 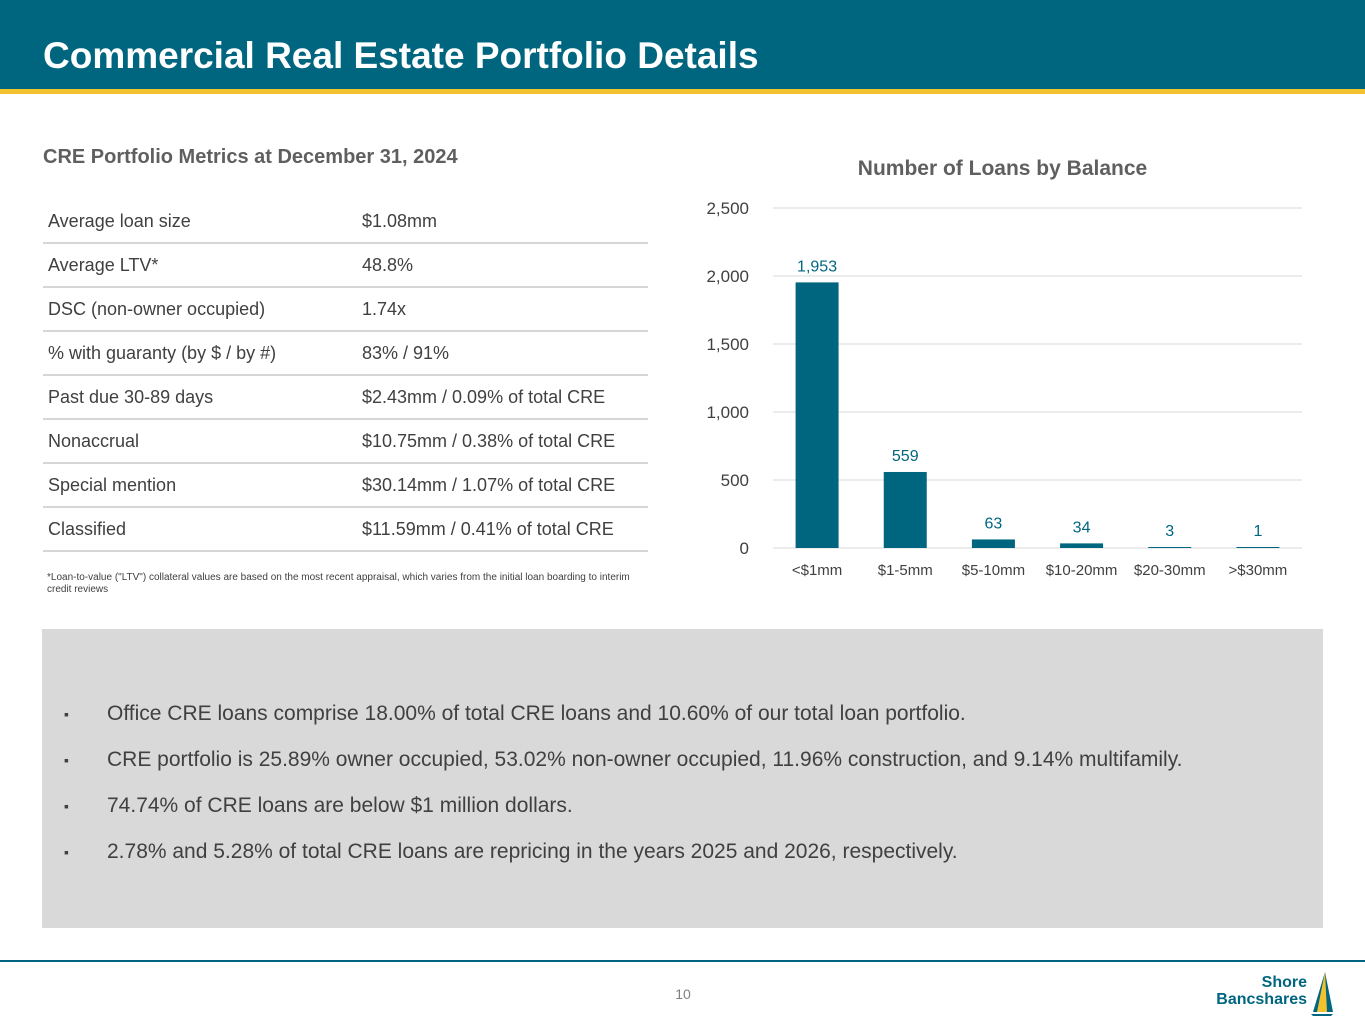 What do you see at coordinates (502, 441) in the screenshot?
I see `metric-value: $10.75mm / 0.38% of total CRE` at bounding box center [502, 441].